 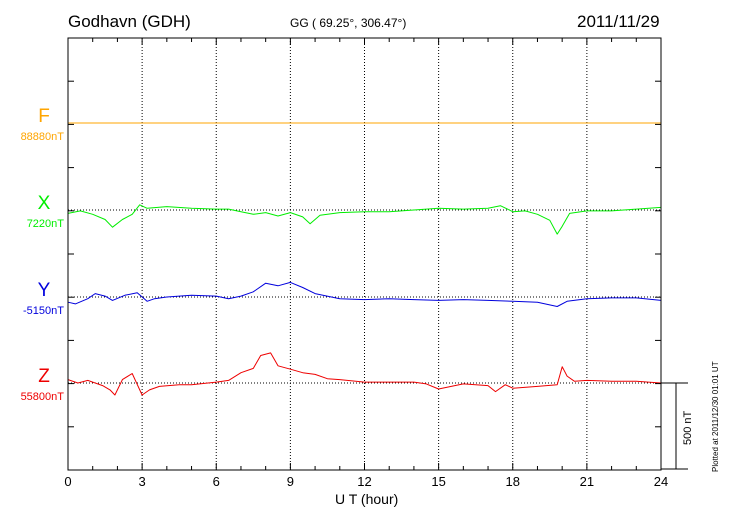 What do you see at coordinates (364, 294) in the screenshot?
I see `series-y` at bounding box center [364, 294].